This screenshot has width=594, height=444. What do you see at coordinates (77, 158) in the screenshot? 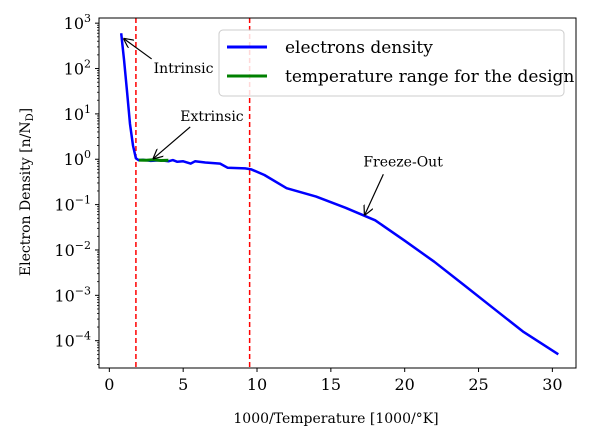
I see `y-tick-label-3: 10⁰` at bounding box center [77, 158].